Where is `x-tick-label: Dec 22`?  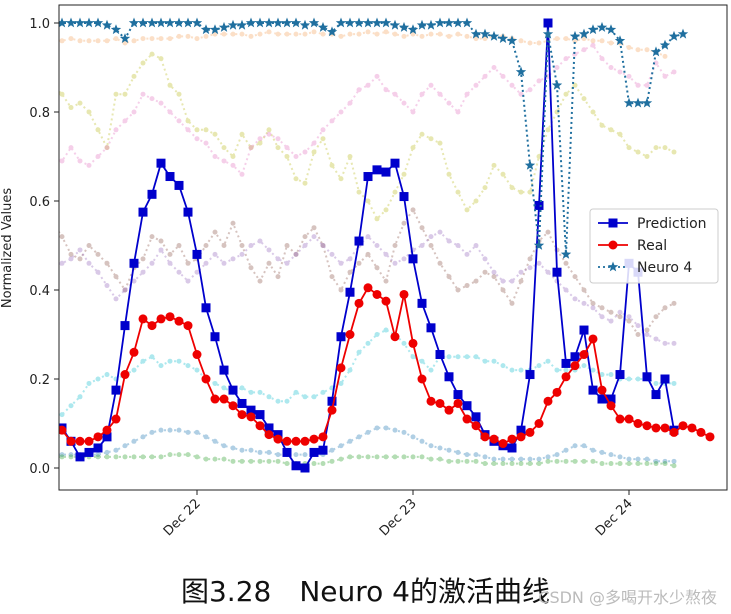
x-tick-label: Dec 22 is located at coordinates (182, 517).